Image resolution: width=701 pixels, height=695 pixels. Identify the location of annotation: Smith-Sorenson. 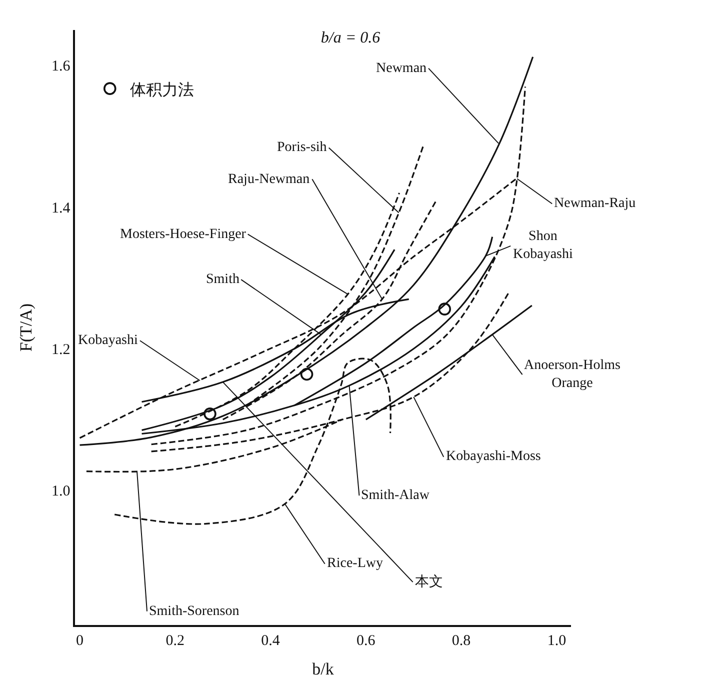
(194, 611).